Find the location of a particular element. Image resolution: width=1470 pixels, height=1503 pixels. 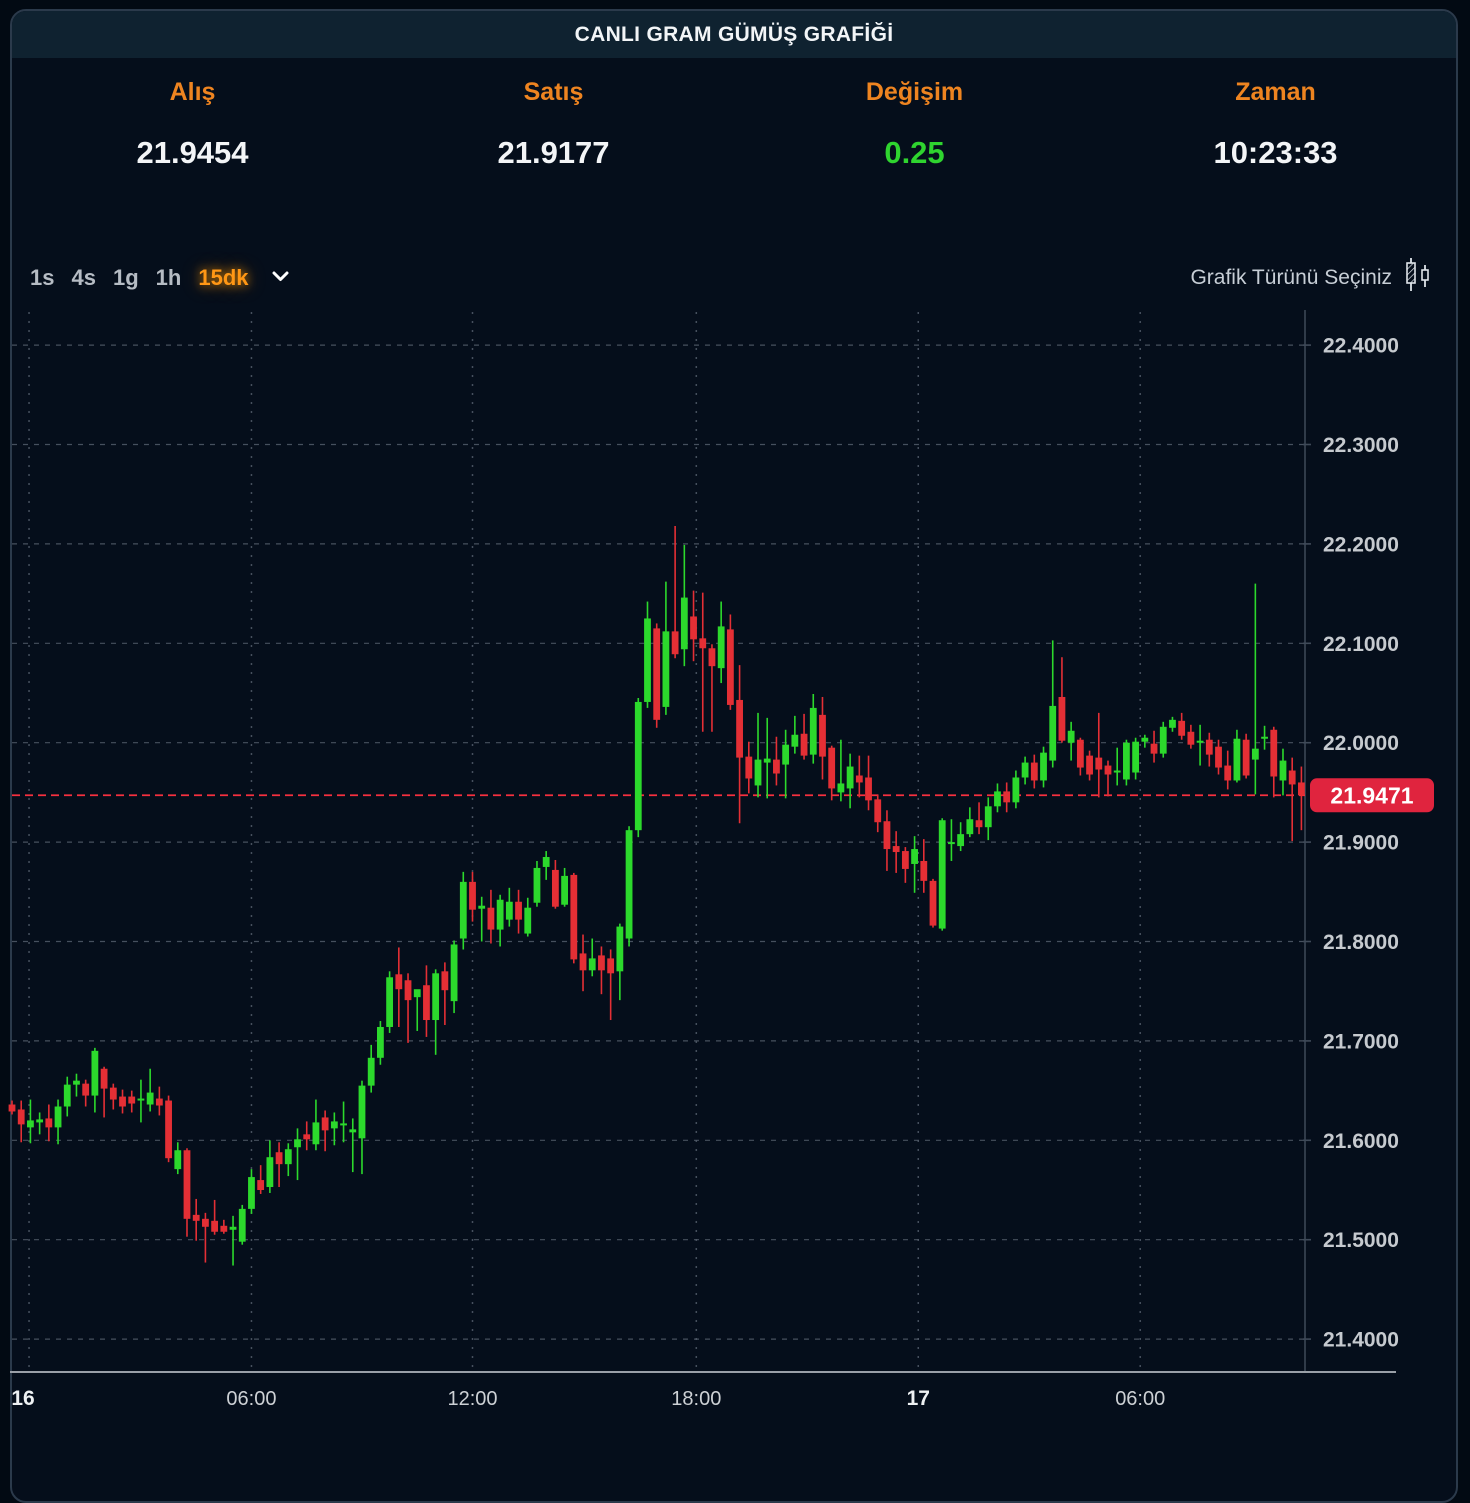

time-label: Zaman is located at coordinates (1275, 92).